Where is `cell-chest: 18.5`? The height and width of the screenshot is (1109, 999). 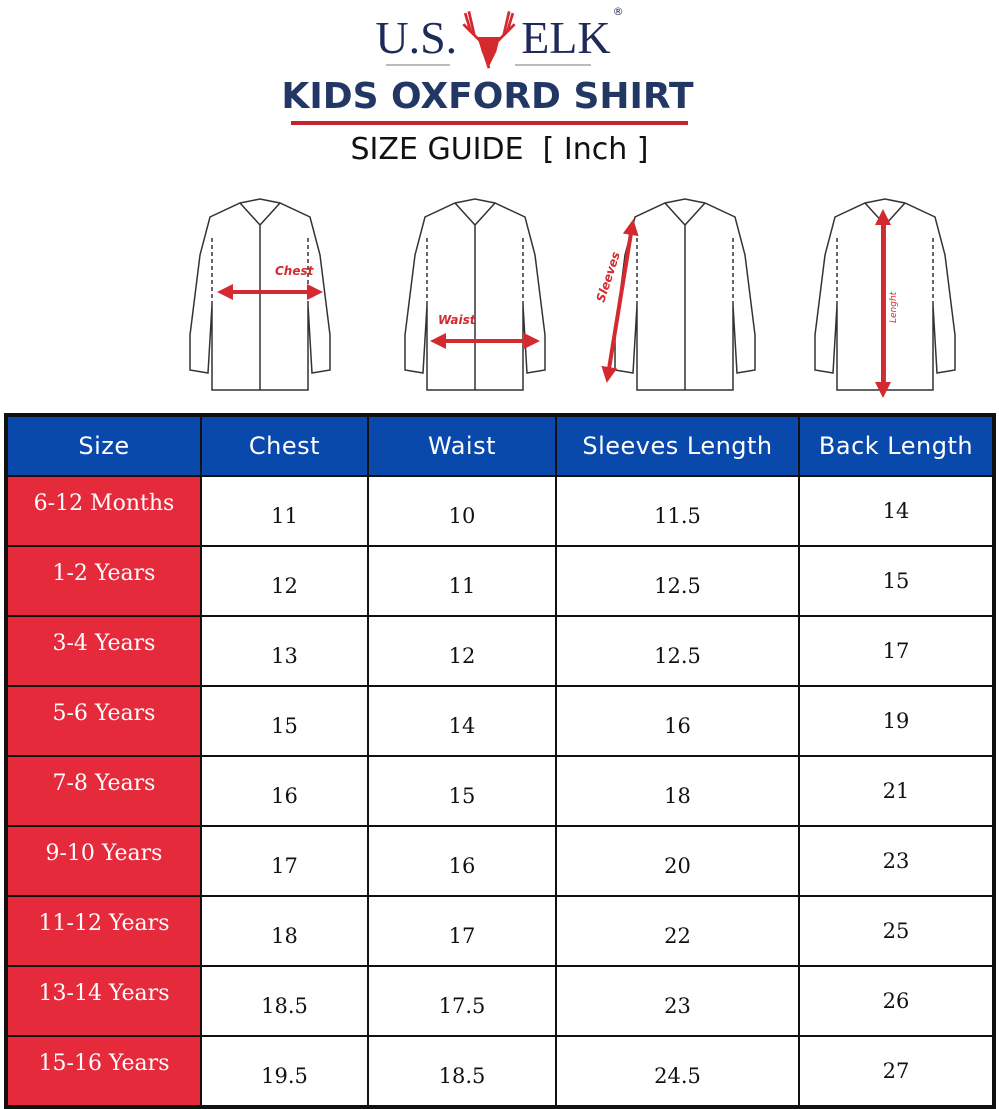
cell-chest: 18.5 is located at coordinates (284, 1001).